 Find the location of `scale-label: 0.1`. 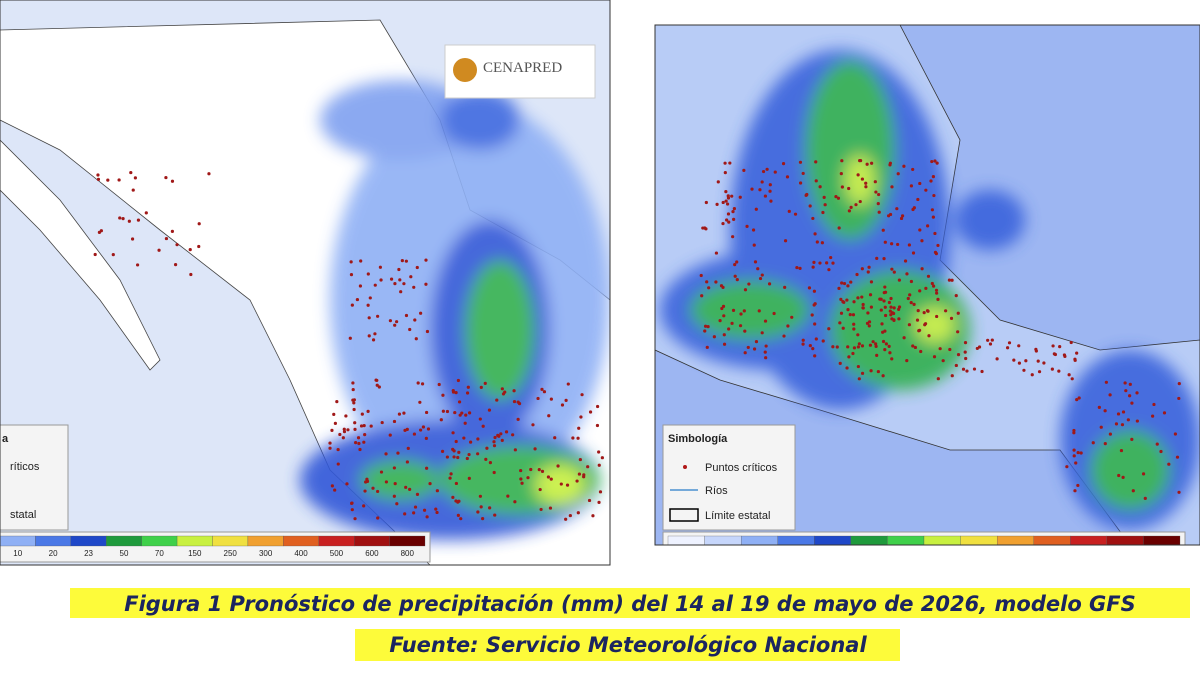

scale-label: 0.1 is located at coordinates (687, 553).